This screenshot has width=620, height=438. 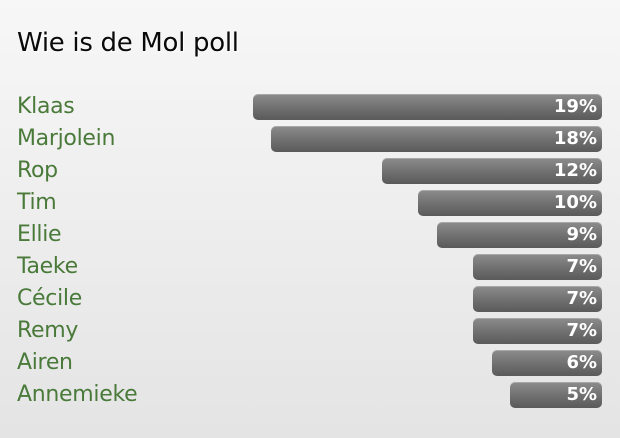 What do you see at coordinates (77, 394) in the screenshot?
I see `bar-category-label: Annemieke` at bounding box center [77, 394].